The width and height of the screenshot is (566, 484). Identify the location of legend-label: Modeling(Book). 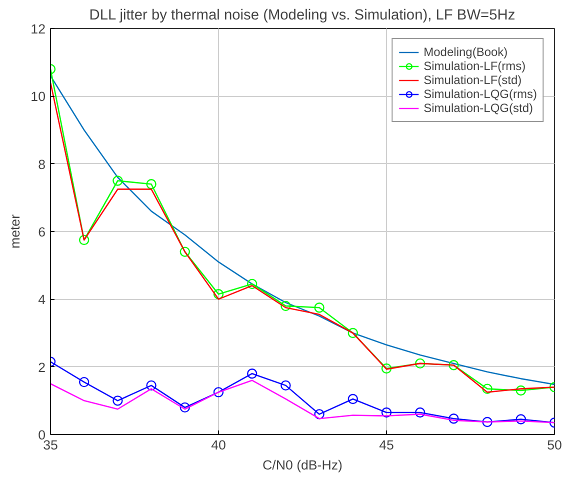
(466, 52).